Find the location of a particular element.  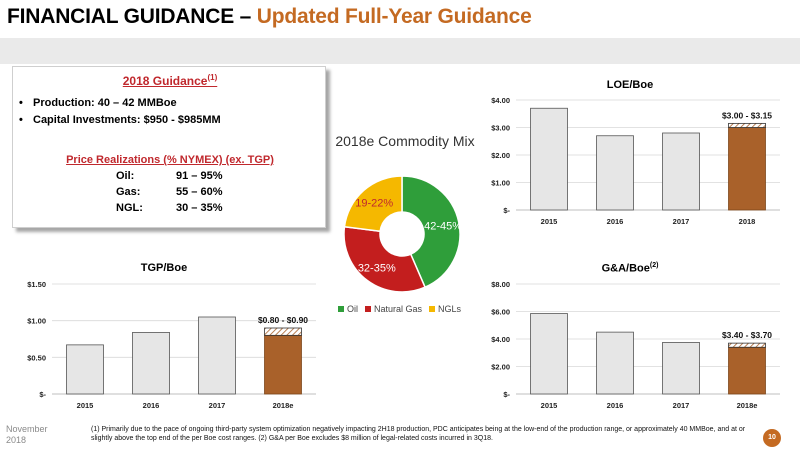

guidance-range-label: $0.80 - $0.90 is located at coordinates (283, 320).